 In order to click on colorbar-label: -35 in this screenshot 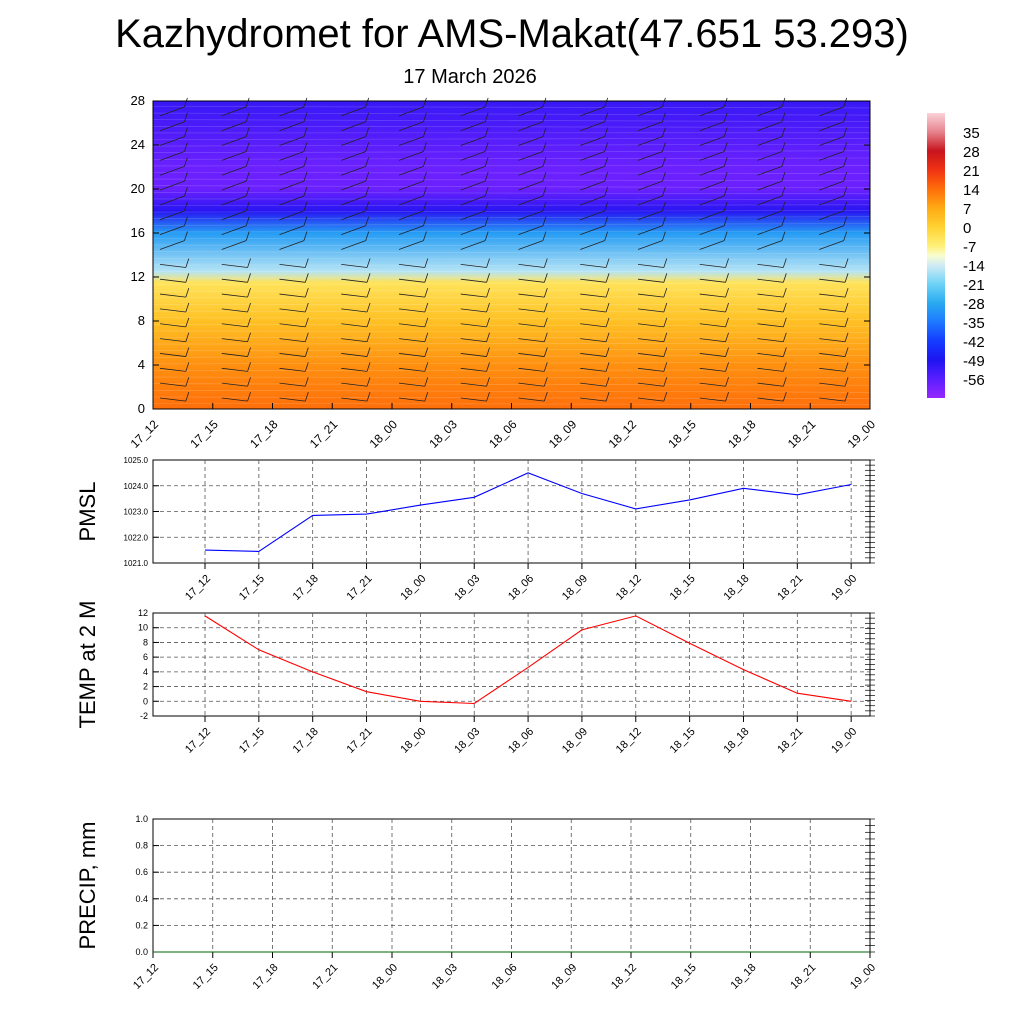, I will do `click(974, 323)`.